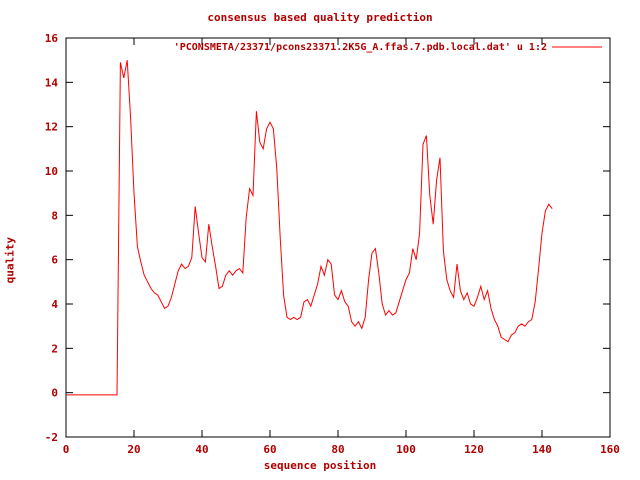  Describe the element at coordinates (52, 82) in the screenshot. I see `y-tick-label: 14` at that location.